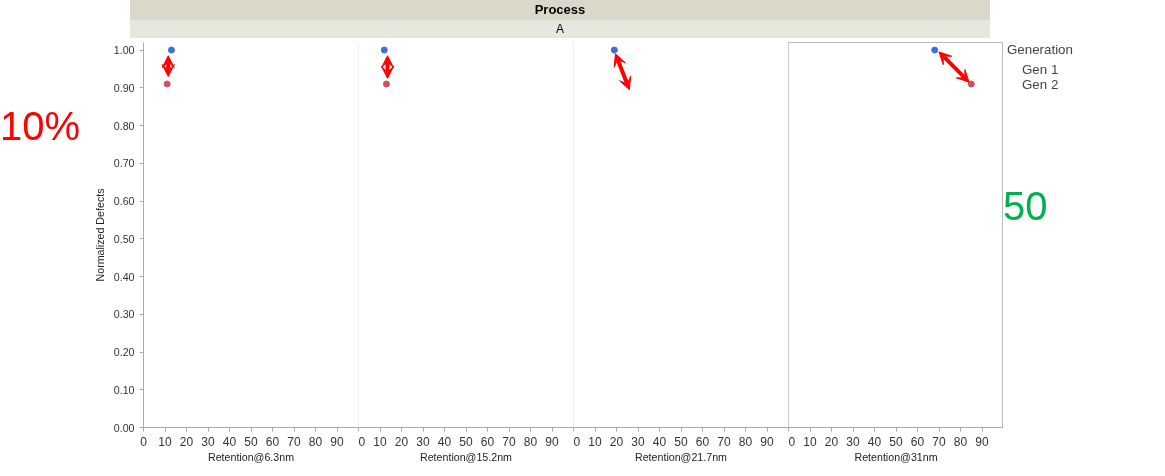  What do you see at coordinates (1040, 84) in the screenshot?
I see `text: Gen 2` at bounding box center [1040, 84].